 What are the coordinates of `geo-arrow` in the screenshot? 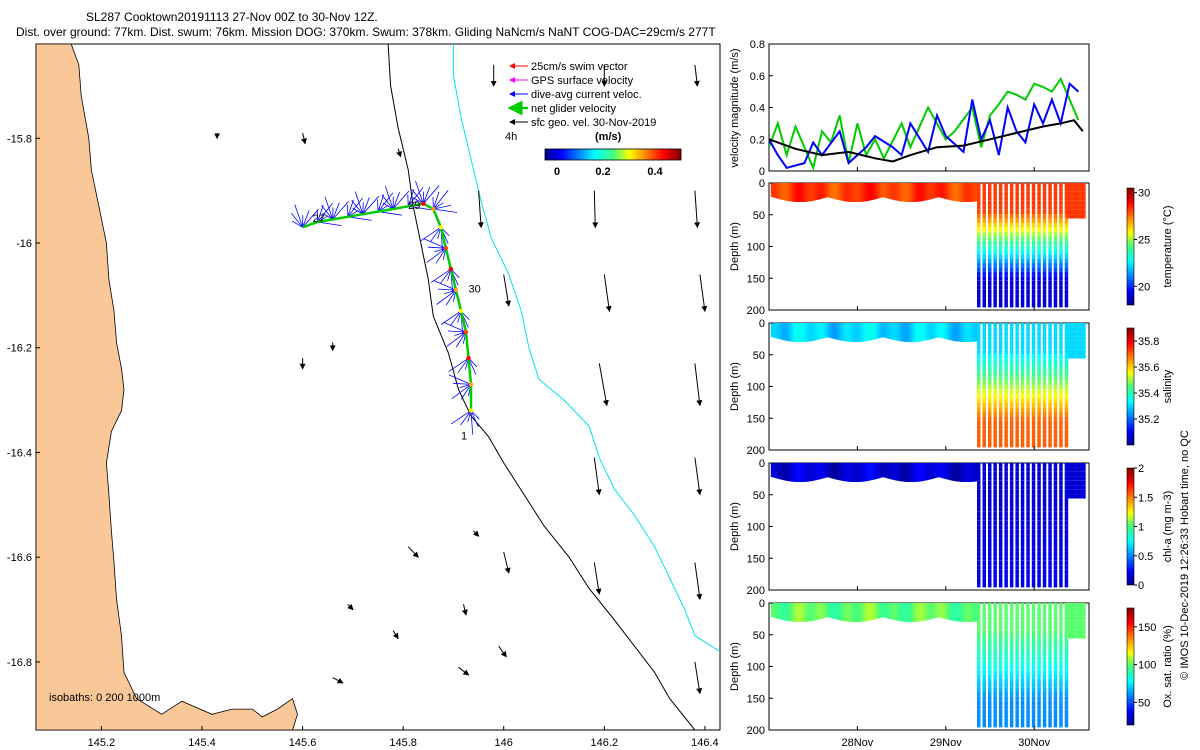 It's located at (703, 293).